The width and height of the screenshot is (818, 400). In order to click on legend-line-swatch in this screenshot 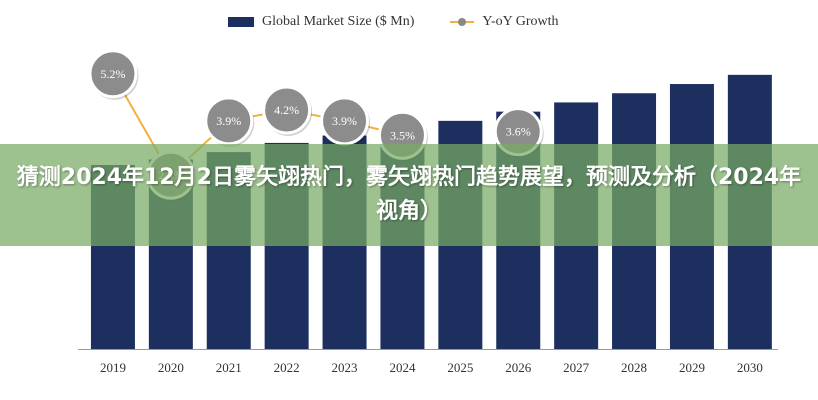, I will do `click(462, 22)`.